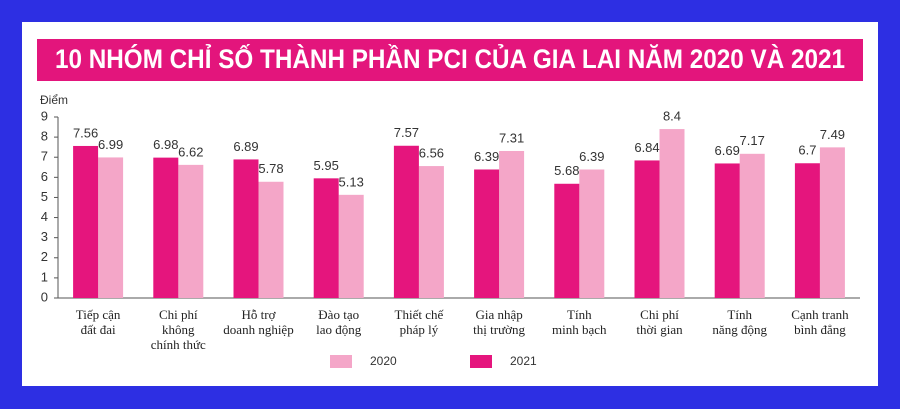 The image size is (900, 409). I want to click on x-tick-line: pháp lý, so click(419, 329).